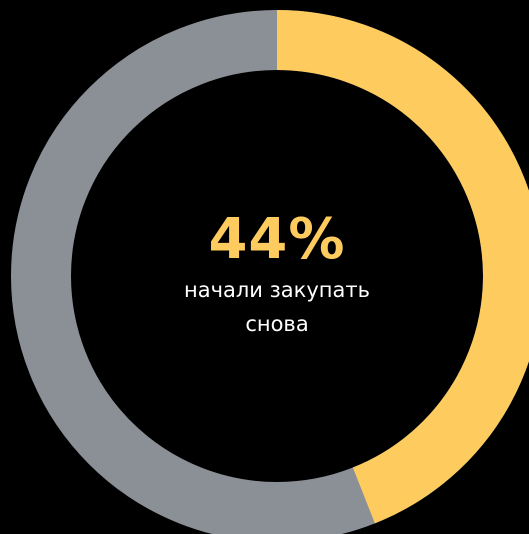 Image resolution: width=529 pixels, height=534 pixels. What do you see at coordinates (277, 290) in the screenshot?
I see `caption-line-1: начали закупать` at bounding box center [277, 290].